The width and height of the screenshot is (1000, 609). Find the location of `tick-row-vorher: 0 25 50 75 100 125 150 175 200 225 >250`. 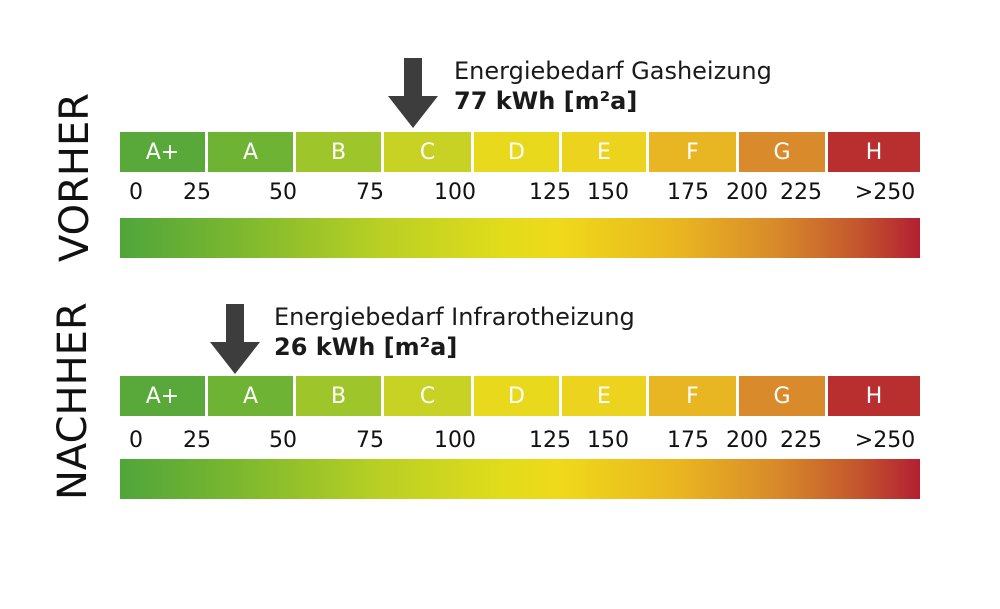

tick-row-vorher: 0 25 50 75 100 125 150 175 200 225 >250 is located at coordinates (520, 195).